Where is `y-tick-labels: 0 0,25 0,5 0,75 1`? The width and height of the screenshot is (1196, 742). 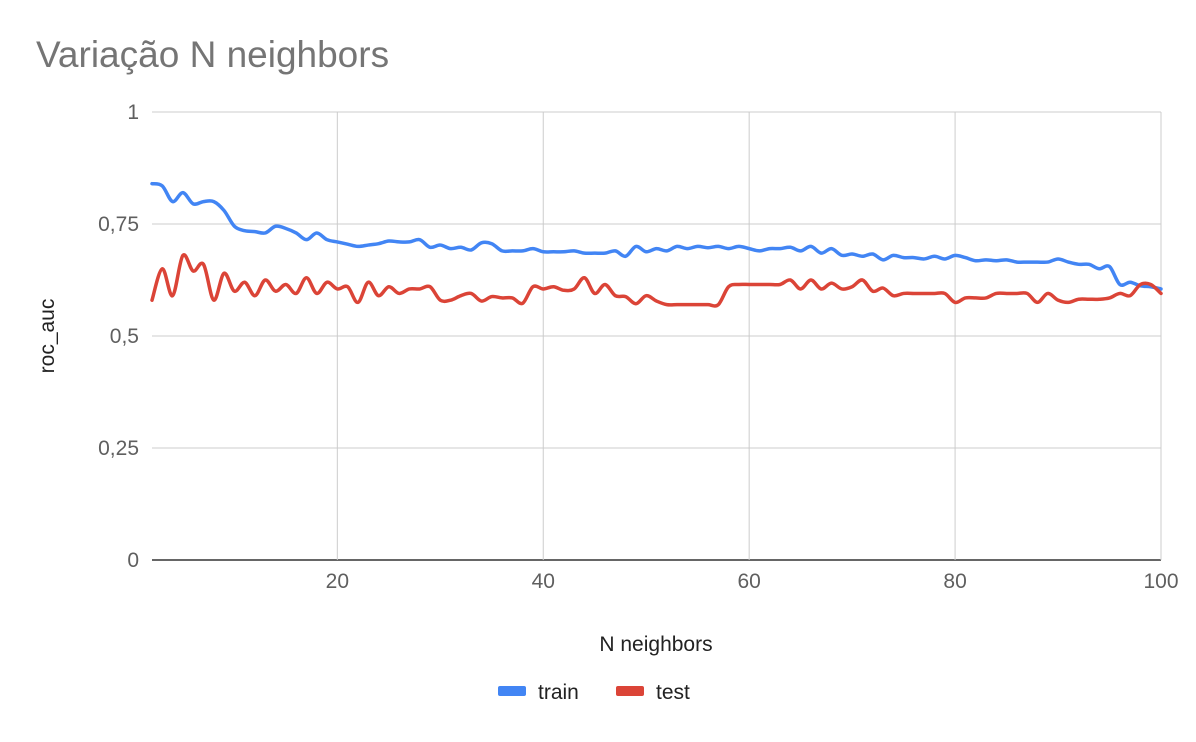
y-tick-labels: 0 0,25 0,5 0,75 1 is located at coordinates (118, 336).